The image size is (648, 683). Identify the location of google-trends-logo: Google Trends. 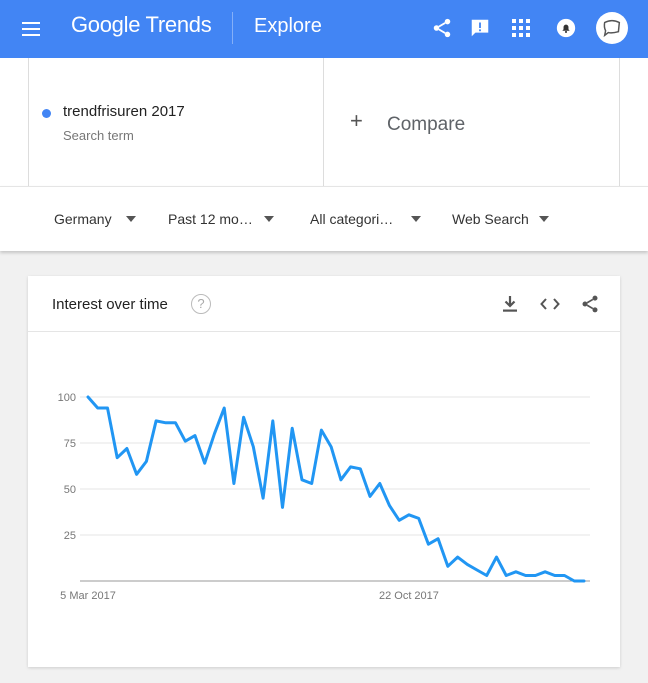
(141, 24).